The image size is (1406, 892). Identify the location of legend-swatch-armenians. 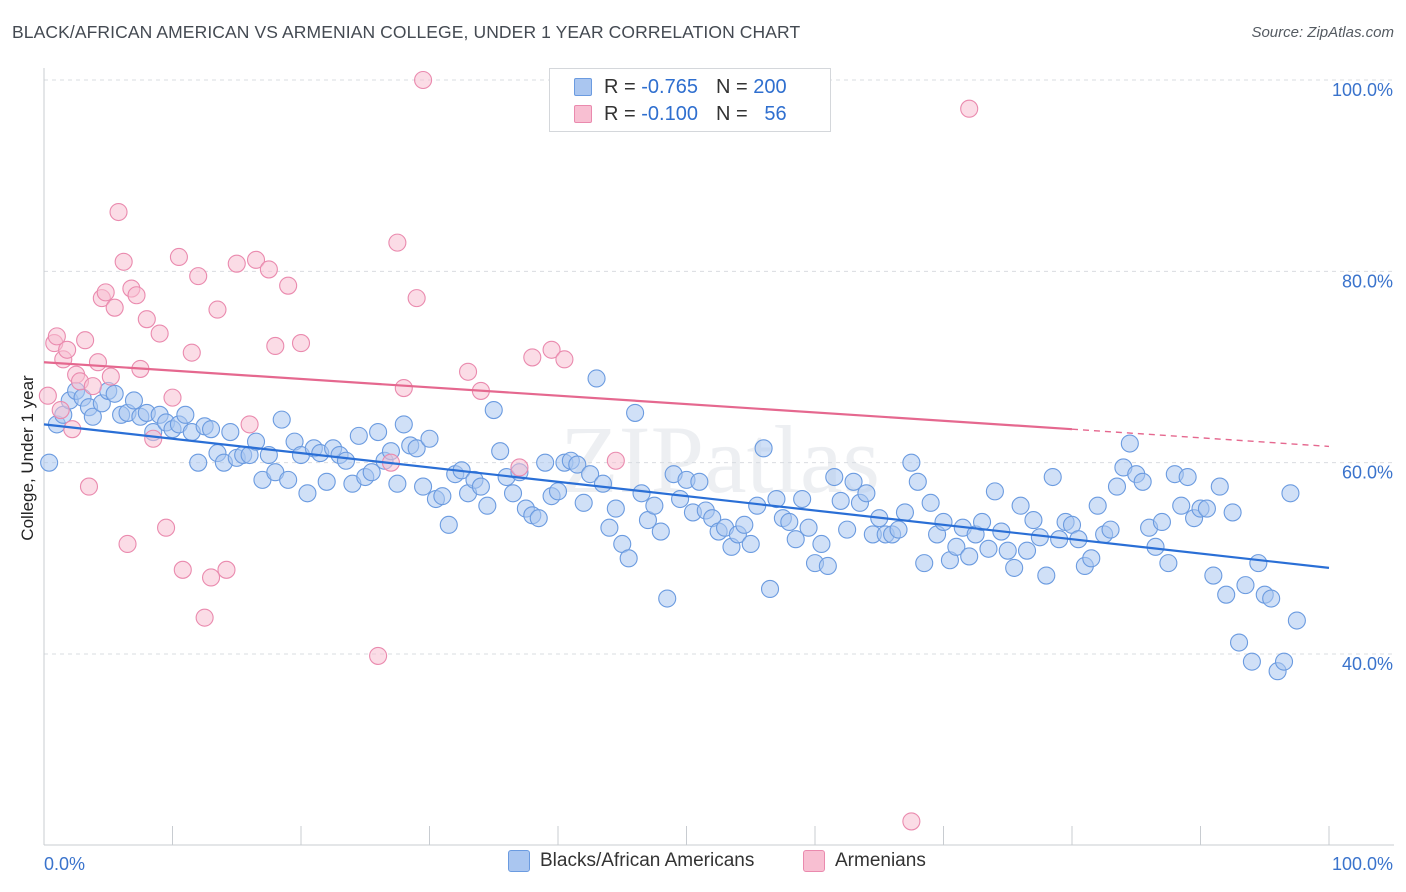
(583, 114).